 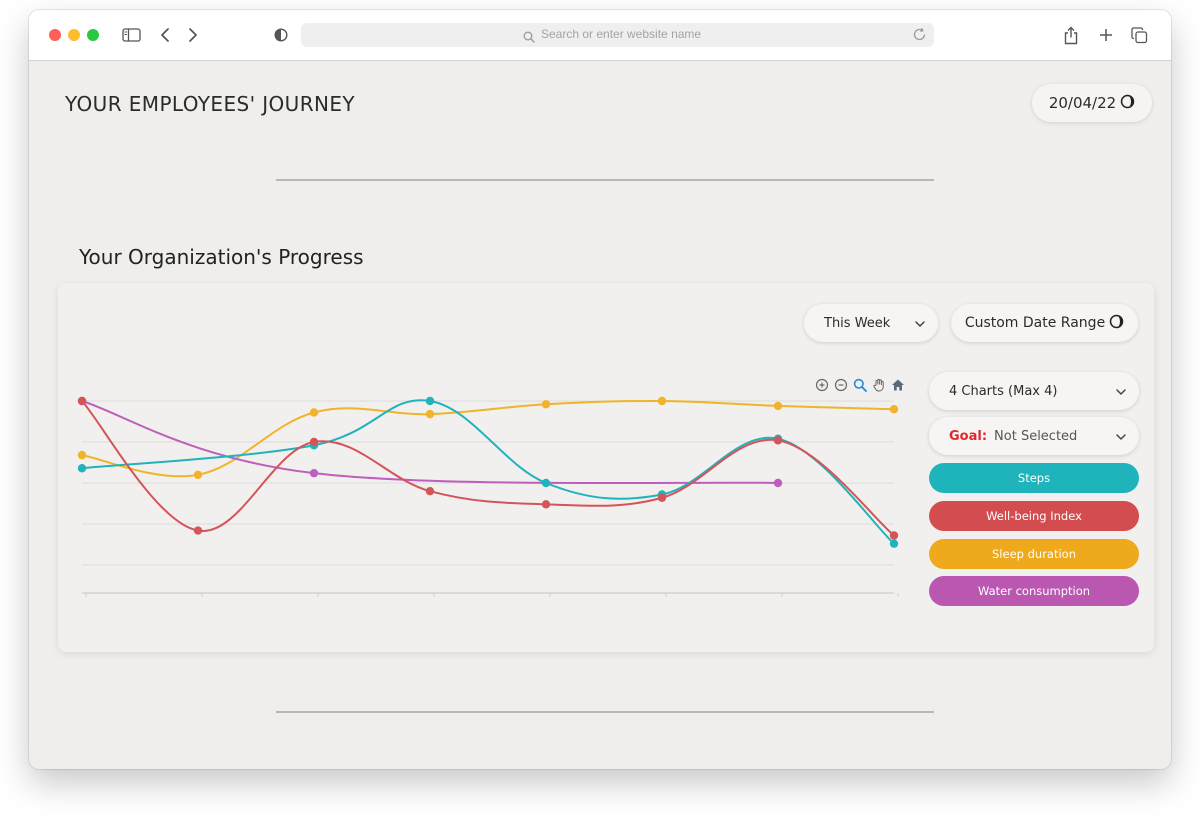 I want to click on current-date: 20/04/22, so click(x=1082, y=103).